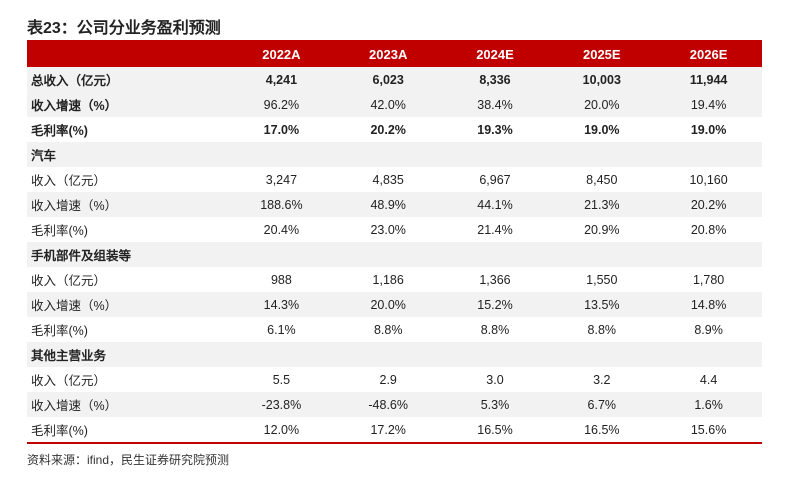  I want to click on value-cell: 1,366, so click(495, 279).